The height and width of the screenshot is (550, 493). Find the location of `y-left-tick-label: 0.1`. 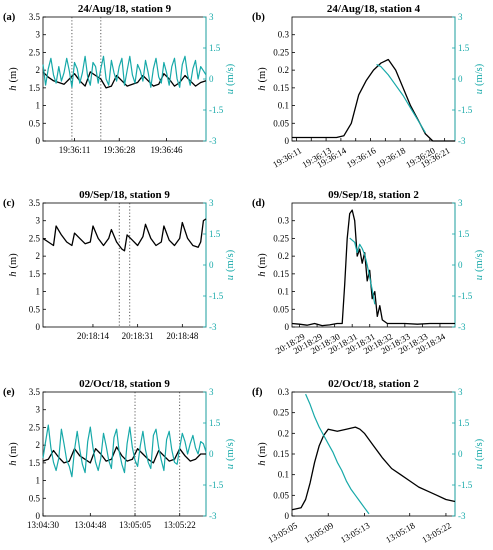

y-left-tick-label: 0.1 is located at coordinates (283, 292).